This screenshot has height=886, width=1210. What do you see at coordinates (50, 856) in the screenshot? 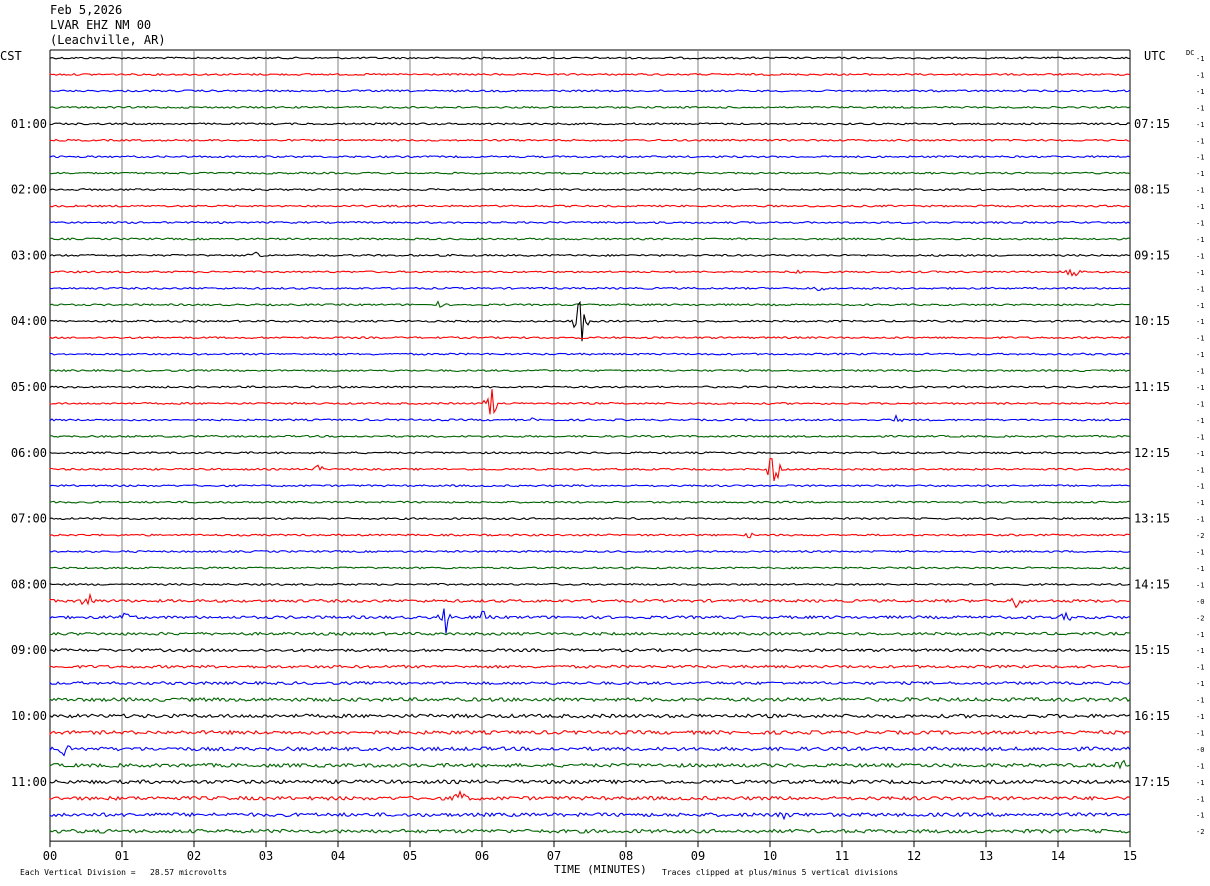
I see `x-tick-label: 00` at bounding box center [50, 856].